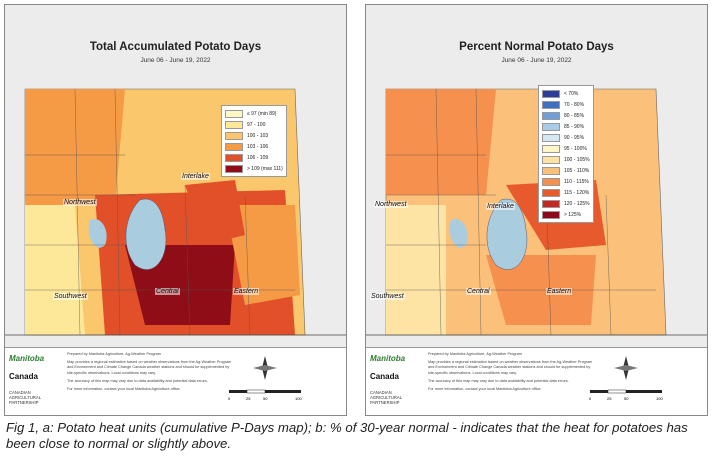  What do you see at coordinates (577, 170) in the screenshot?
I see `legend-label: 105 - 110%` at bounding box center [577, 170].